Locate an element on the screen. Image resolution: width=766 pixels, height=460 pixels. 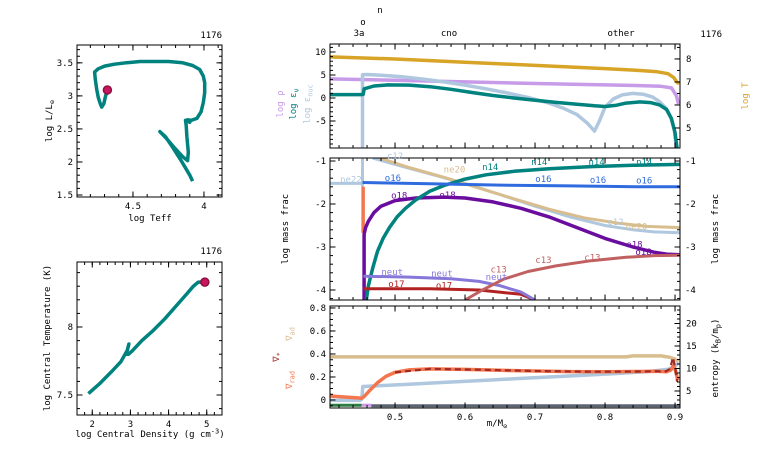
central-t-rho-xtick-label: 5 is located at coordinates (206, 425).